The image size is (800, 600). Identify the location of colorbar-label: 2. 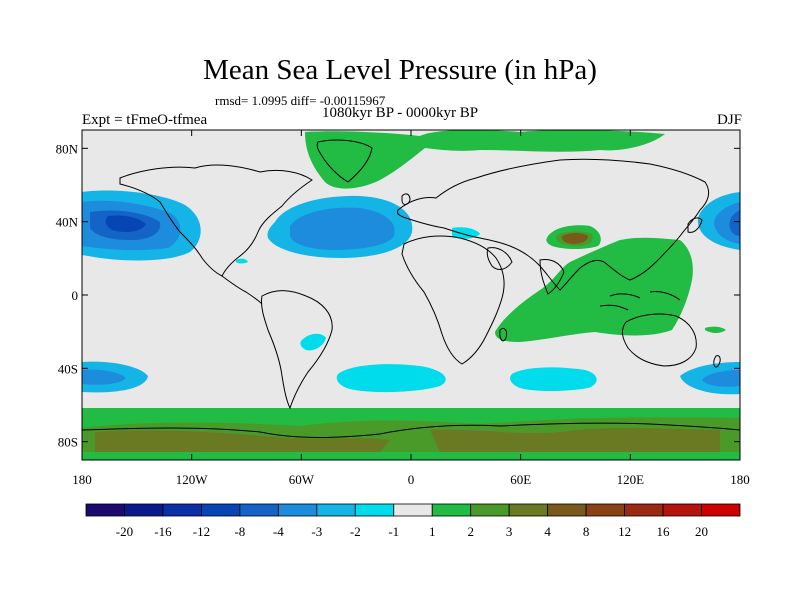
(470, 531).